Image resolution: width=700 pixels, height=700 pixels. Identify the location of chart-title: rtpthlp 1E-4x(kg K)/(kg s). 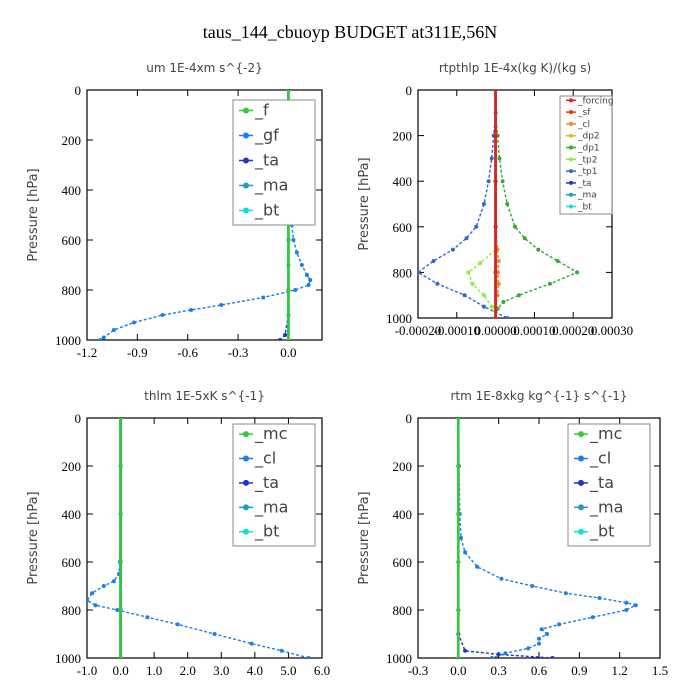
(515, 68).